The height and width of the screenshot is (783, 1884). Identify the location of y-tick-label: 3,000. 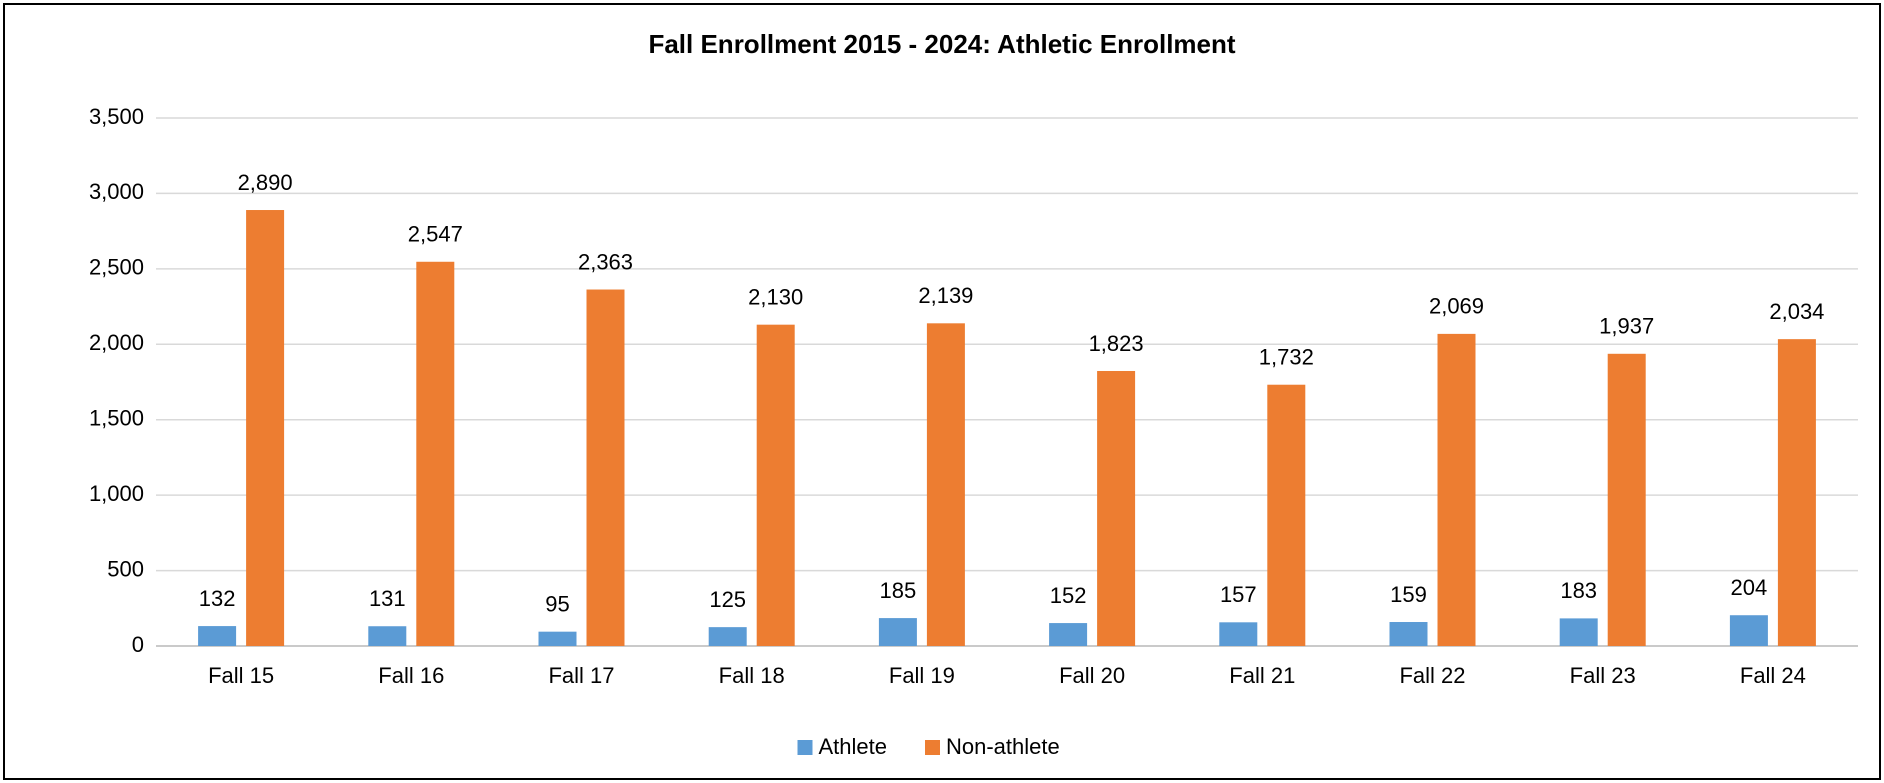
(116, 191).